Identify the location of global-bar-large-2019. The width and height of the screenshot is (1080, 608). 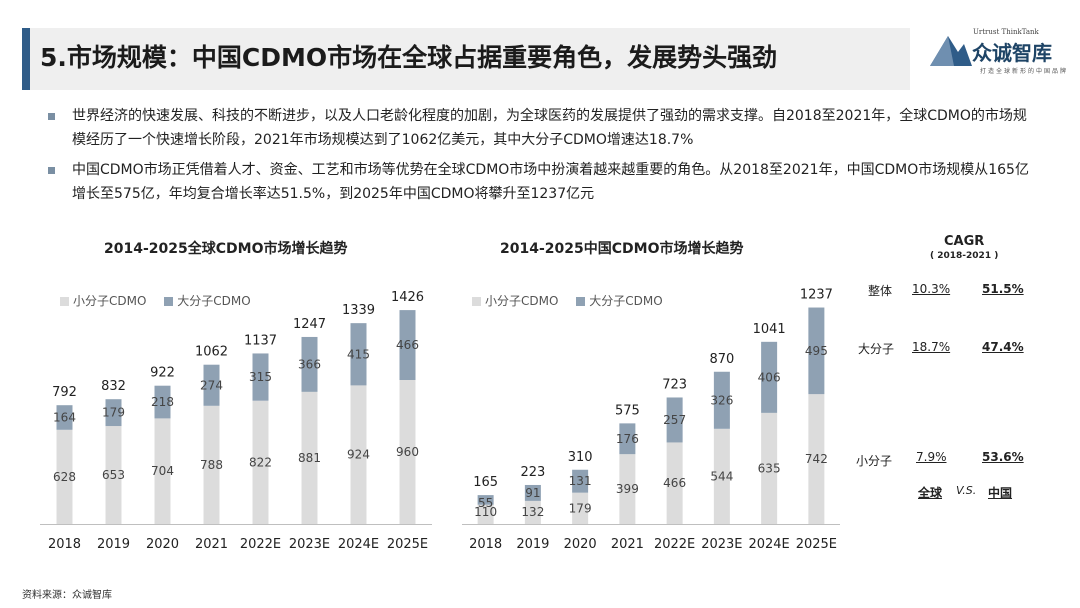
(113, 413).